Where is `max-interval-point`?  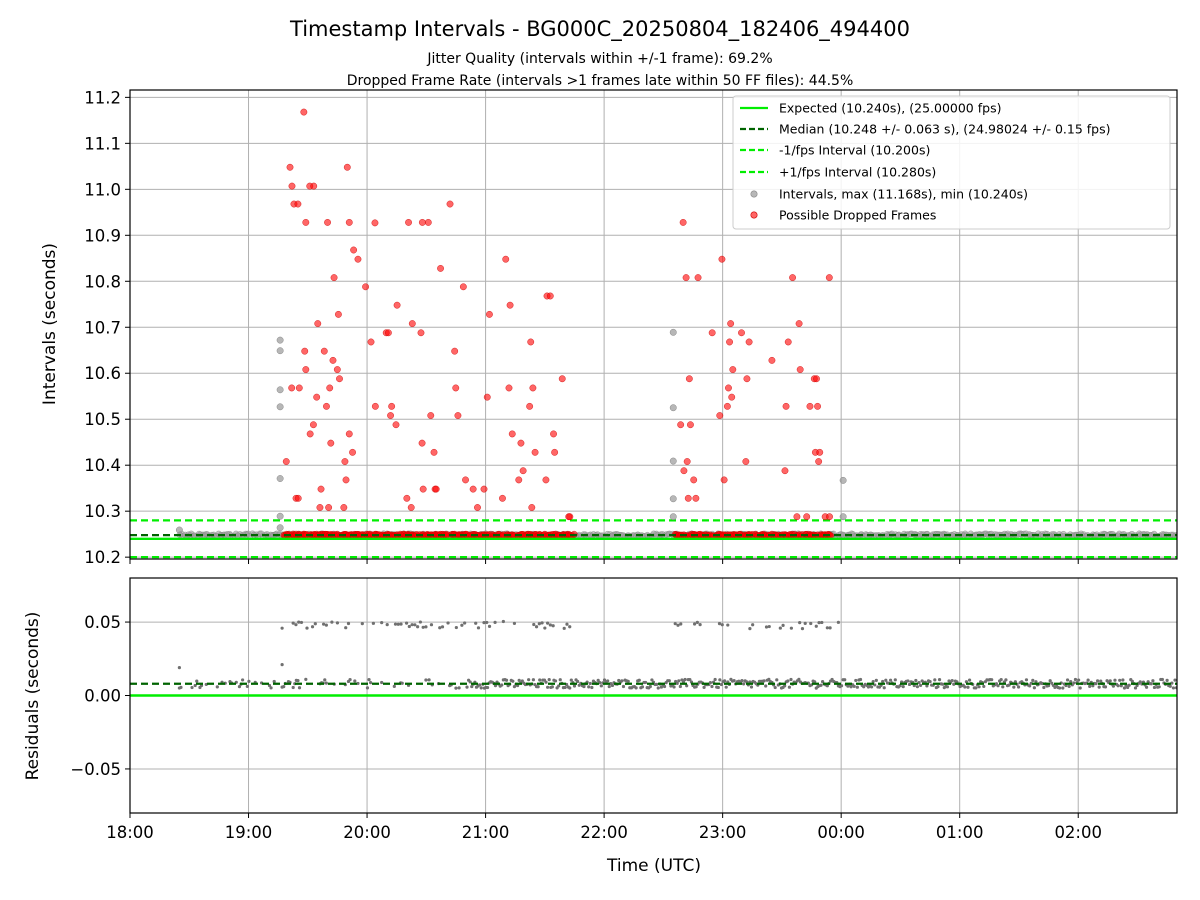 max-interval-point is located at coordinates (304, 112).